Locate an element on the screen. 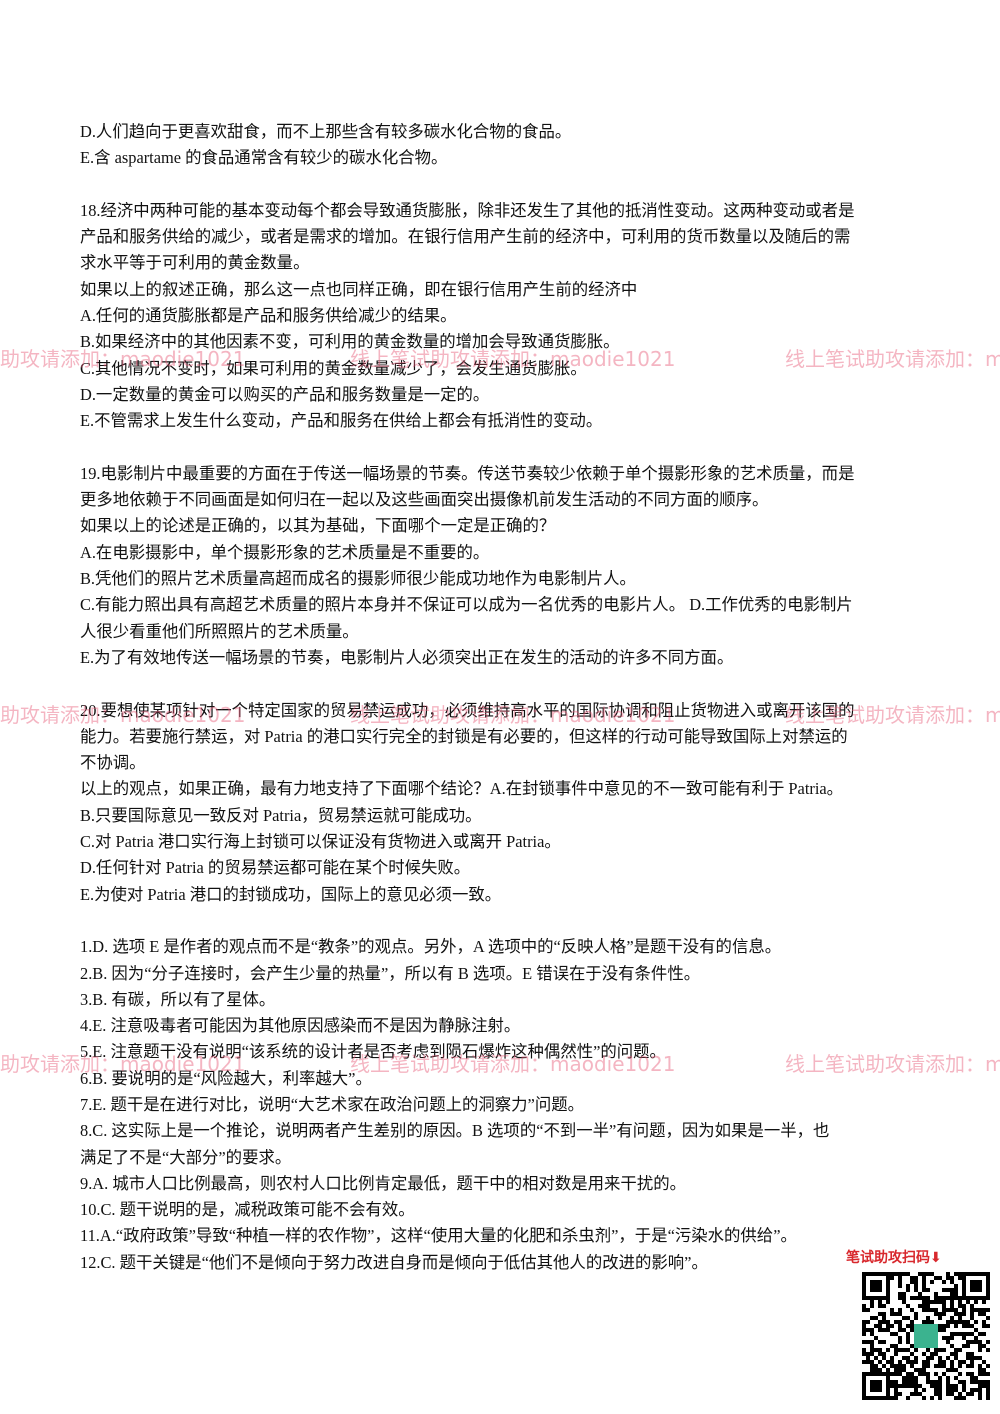  text-line: 5.E. 注意题干没有说明“该系统的设计者是否考虑到陨石爆炸这种偶然性”的问题。 is located at coordinates (373, 1052).